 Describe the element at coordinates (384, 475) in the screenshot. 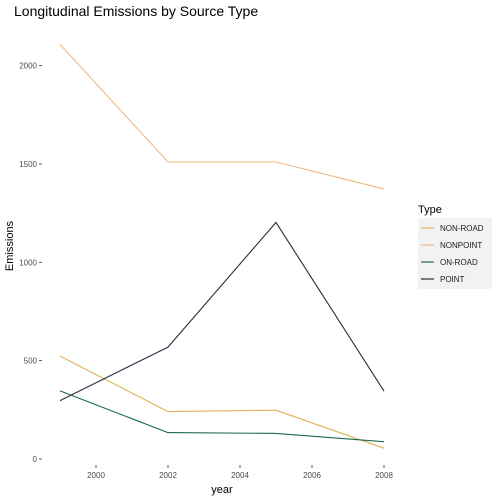

I see `x-tick-label: 2008` at that location.